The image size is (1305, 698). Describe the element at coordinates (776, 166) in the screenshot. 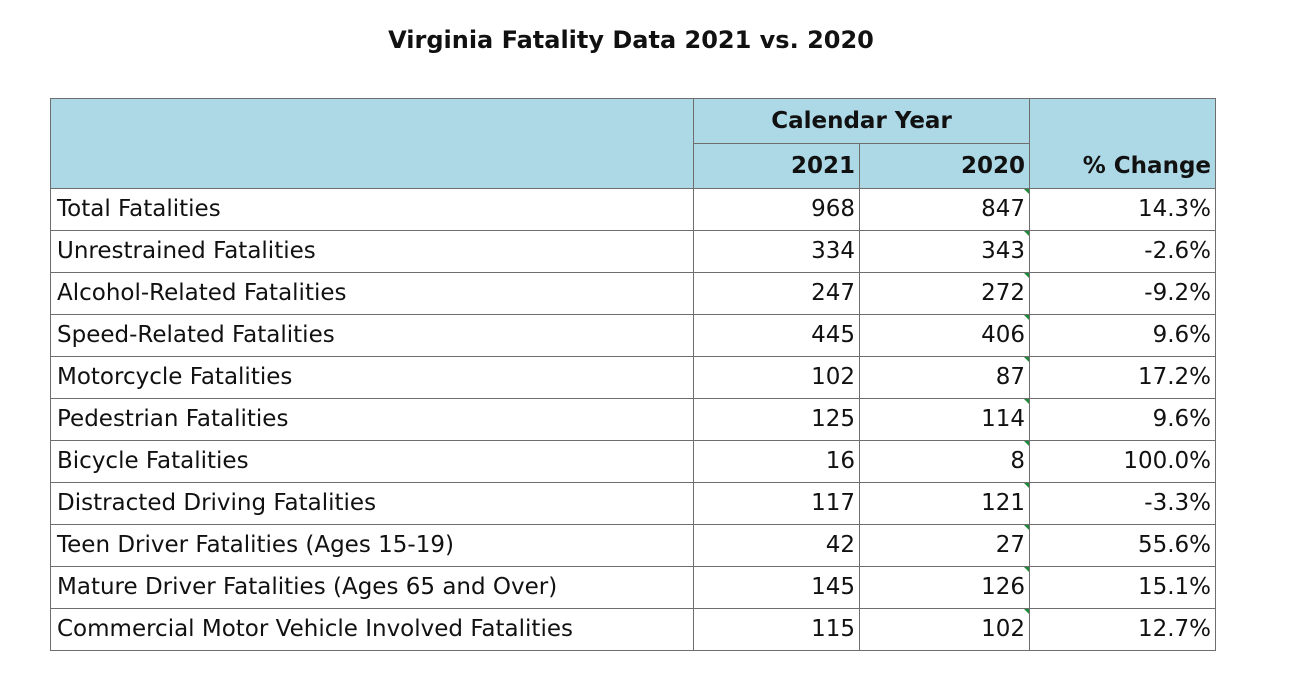

I see `header-2021: 2021` at that location.